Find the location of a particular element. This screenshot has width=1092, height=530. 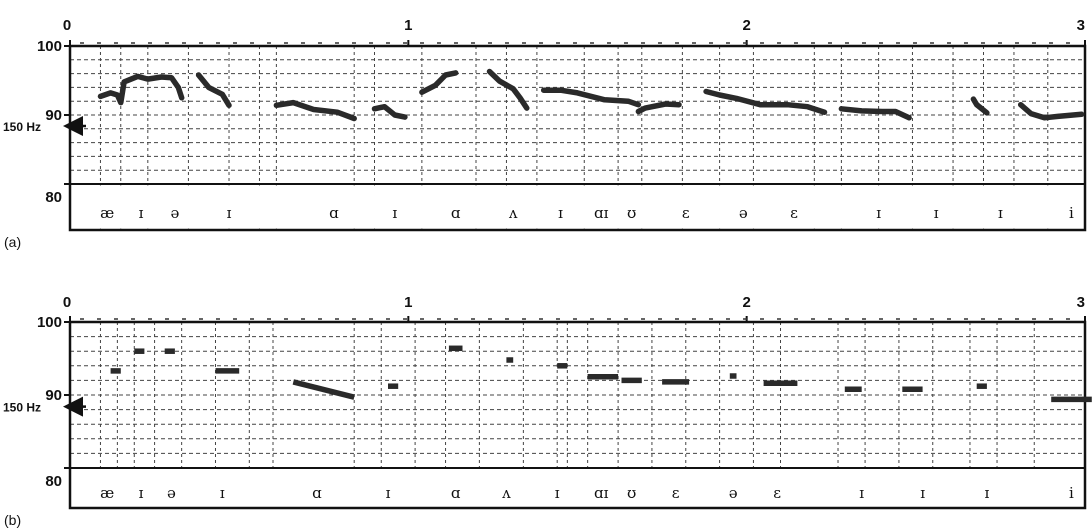

panel-b-segment-labels: æ ɪ ə ɪ ɑ ɪ ɑ ʌ ɪ ɑɪ ʊ ɛ ə ɛ ɪ ɪ ɪ i is located at coordinates (587, 493).